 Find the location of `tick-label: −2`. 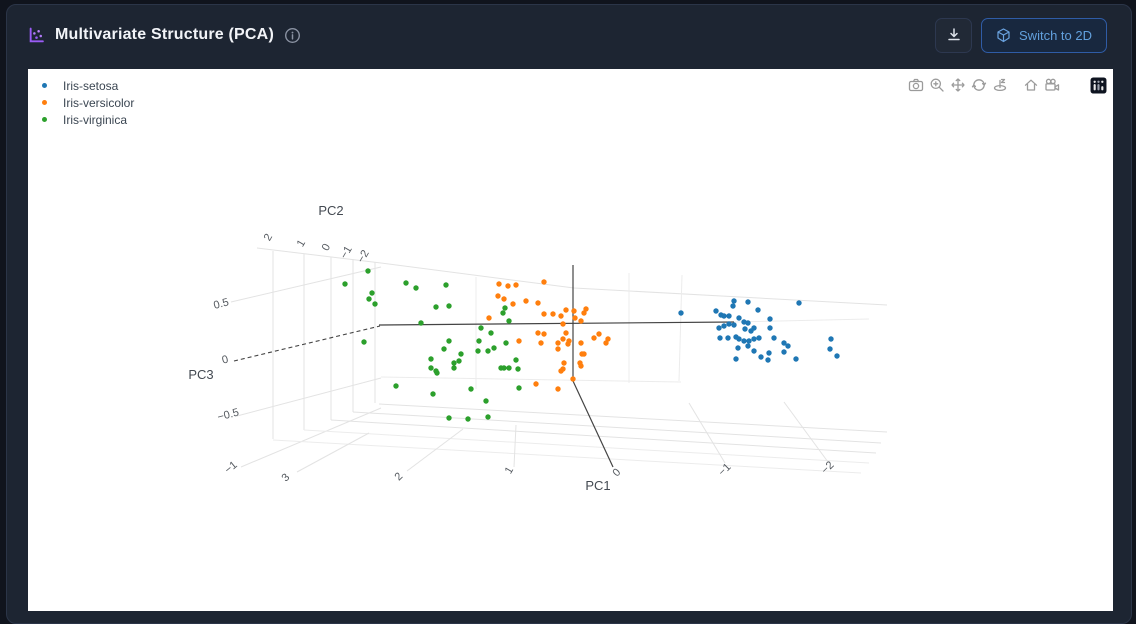

tick-label: −2 is located at coordinates (363, 256).